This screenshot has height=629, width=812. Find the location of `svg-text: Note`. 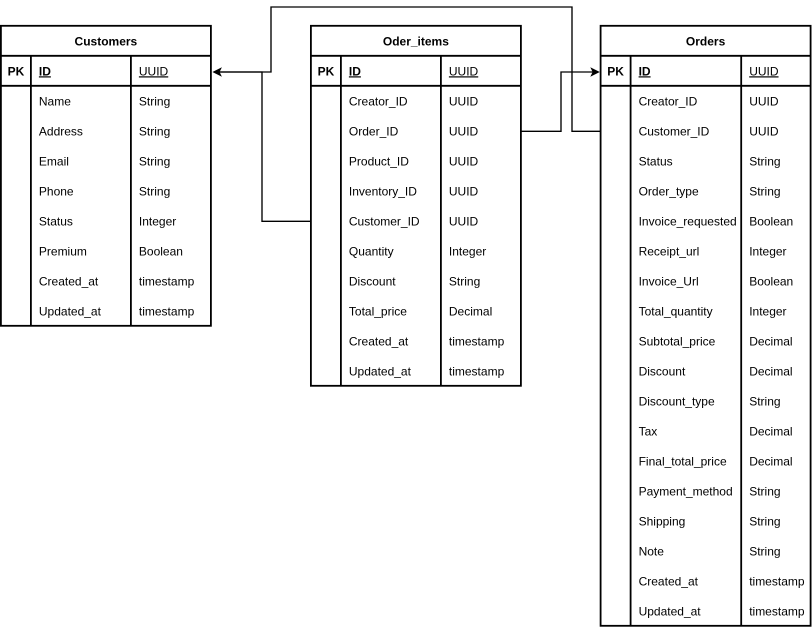

svg-text: Note is located at coordinates (652, 551).